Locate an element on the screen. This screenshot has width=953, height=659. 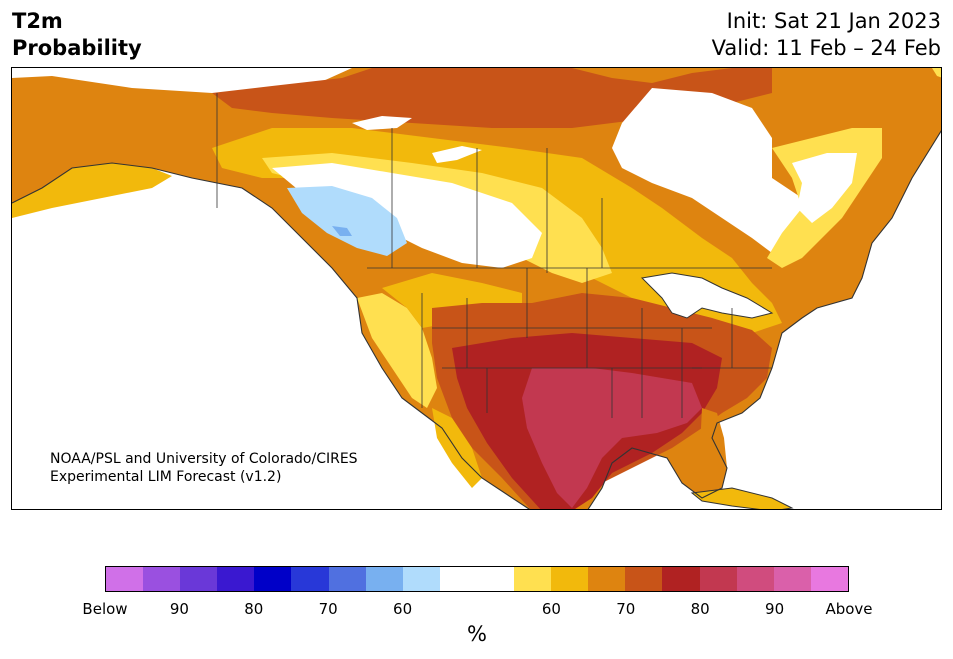
great-lakes is located at coordinates (707, 295).